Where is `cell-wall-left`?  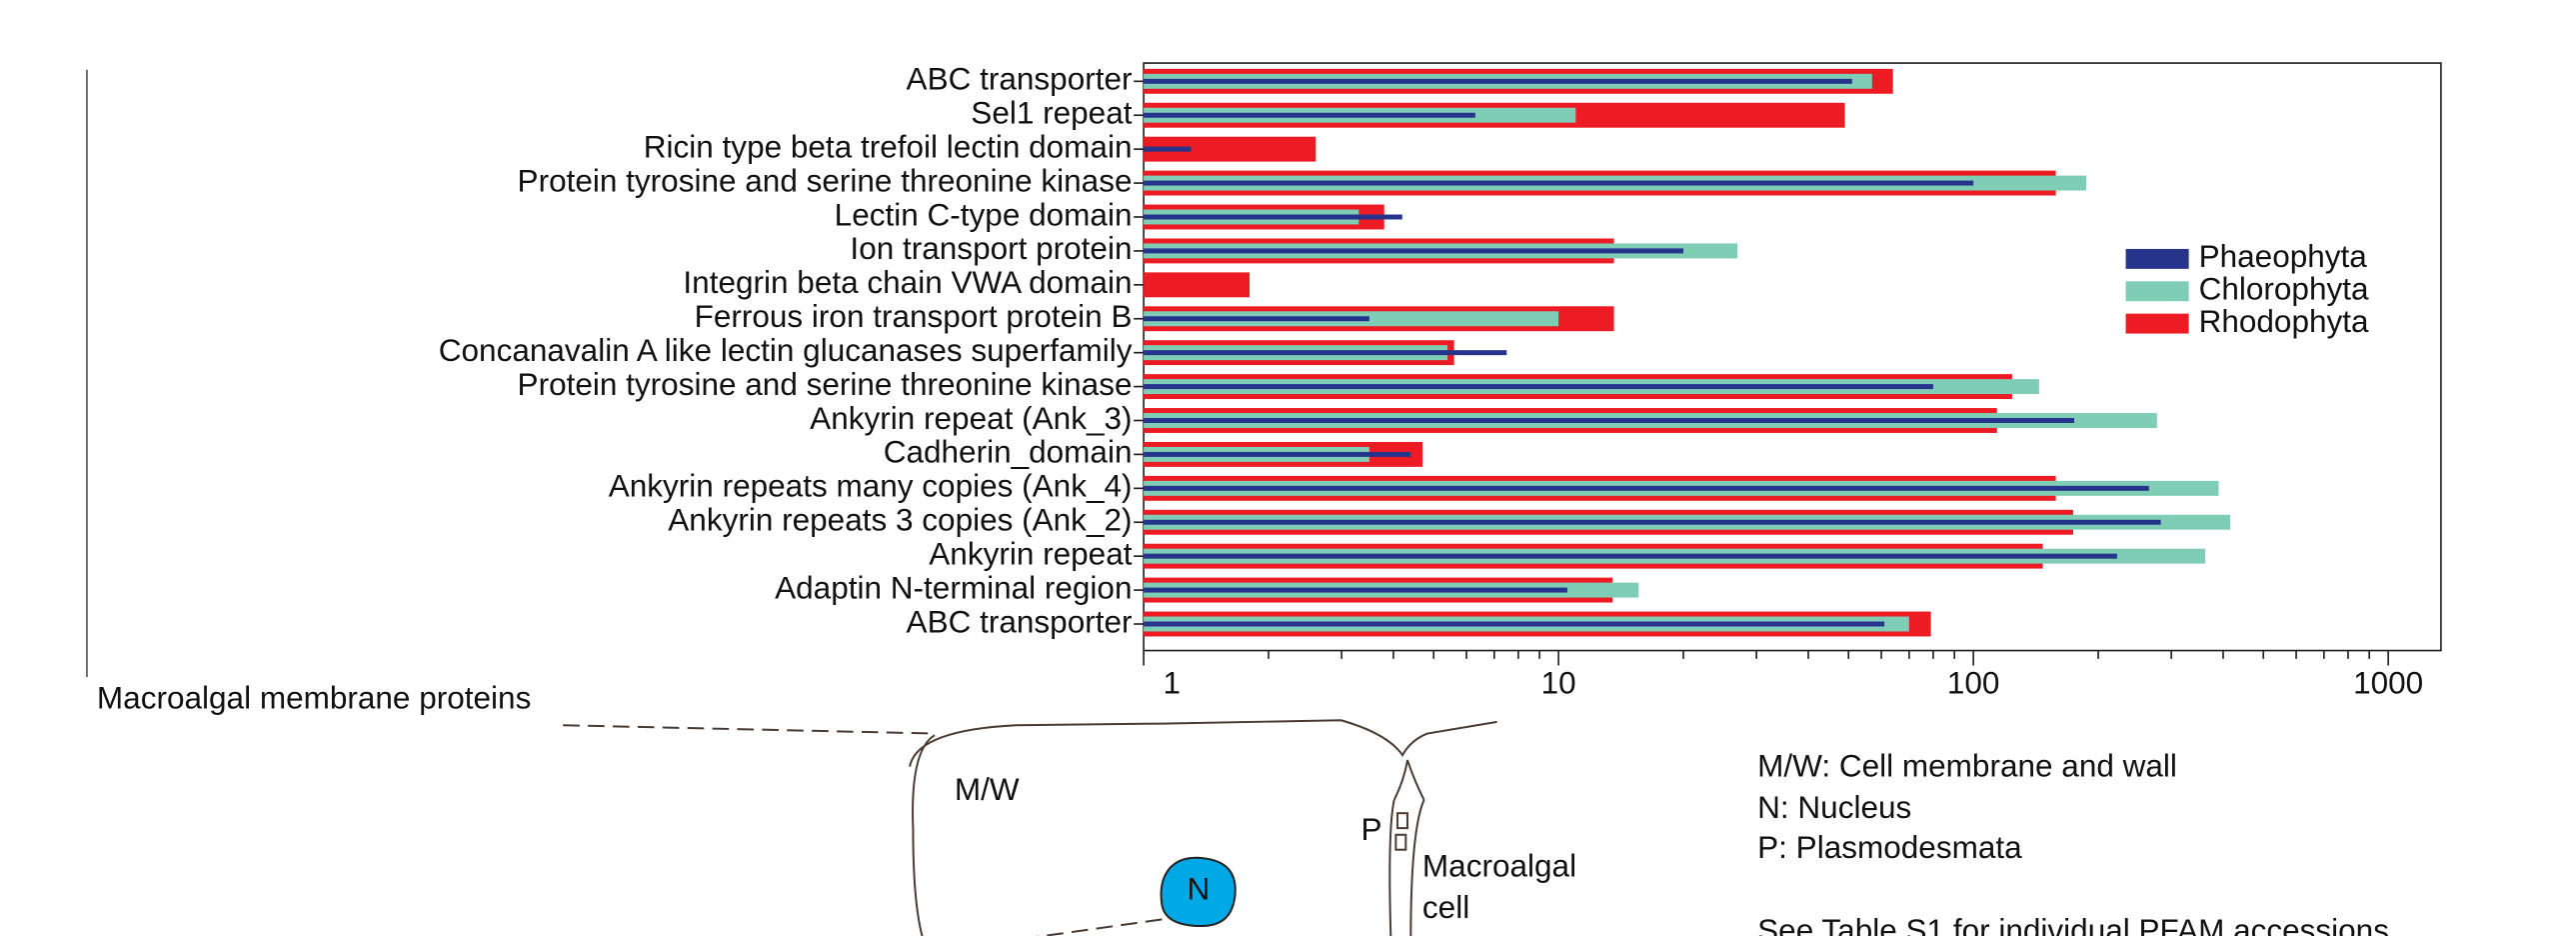 cell-wall-left is located at coordinates (924, 835).